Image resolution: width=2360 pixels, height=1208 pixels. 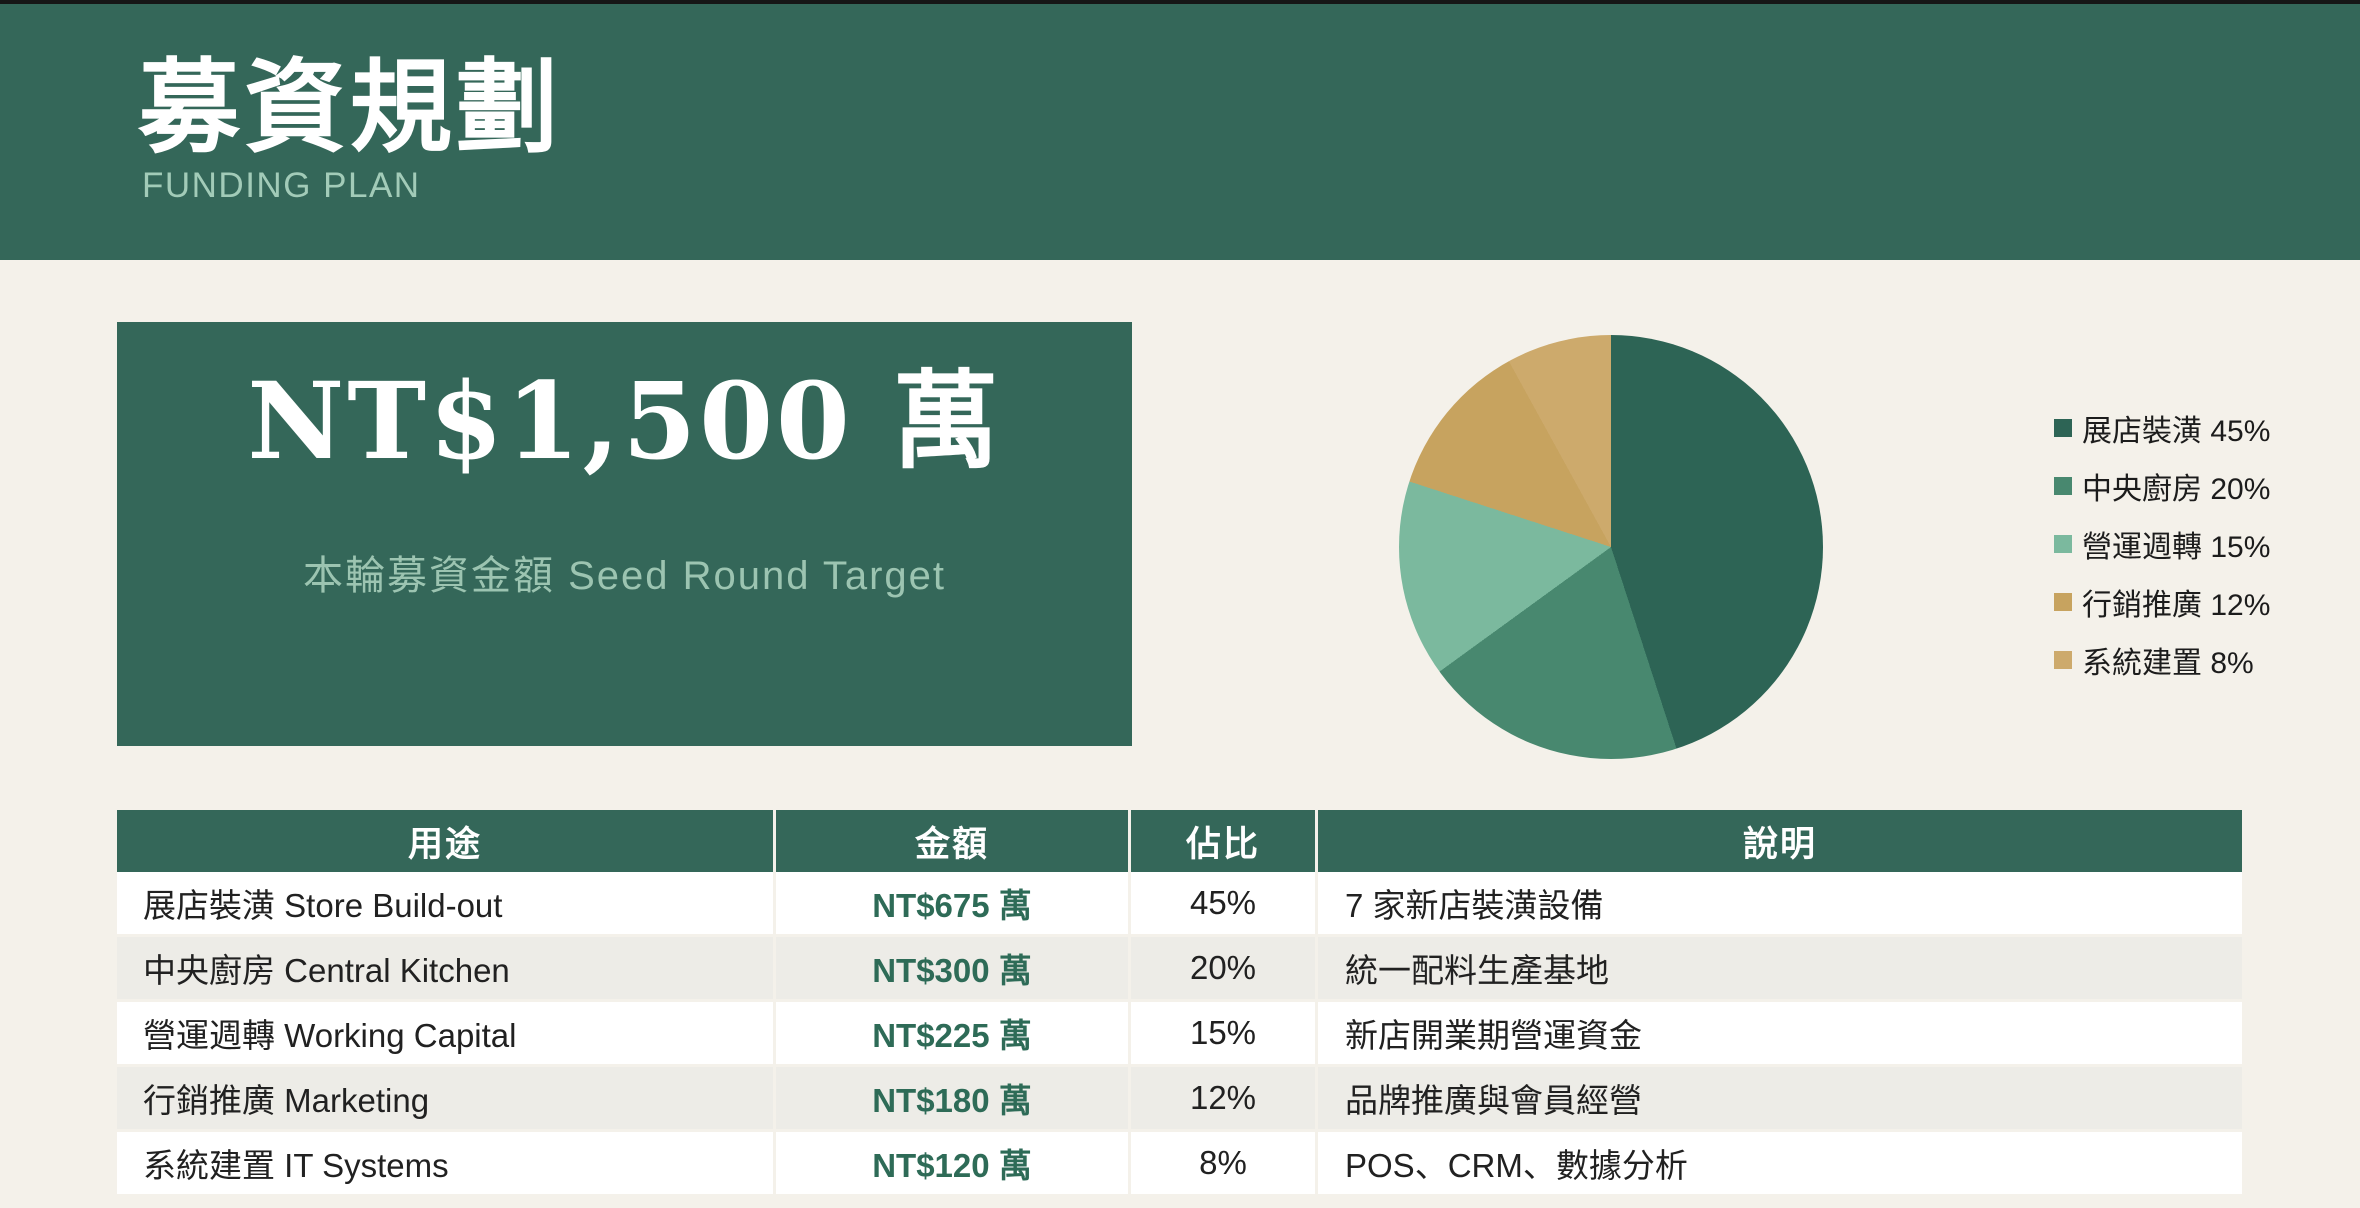 I want to click on column-header-note: 說明, so click(x=1779, y=844).